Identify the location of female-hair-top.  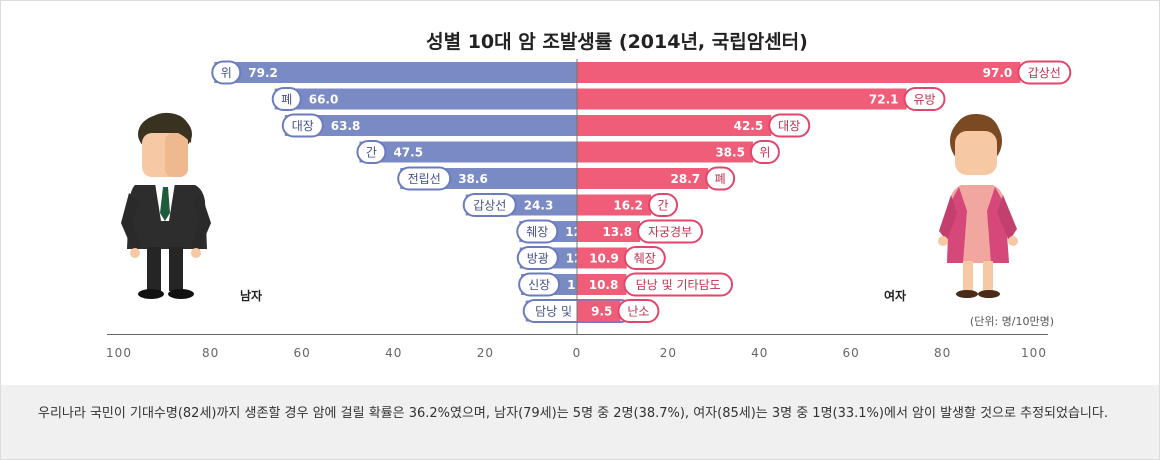
(976, 128).